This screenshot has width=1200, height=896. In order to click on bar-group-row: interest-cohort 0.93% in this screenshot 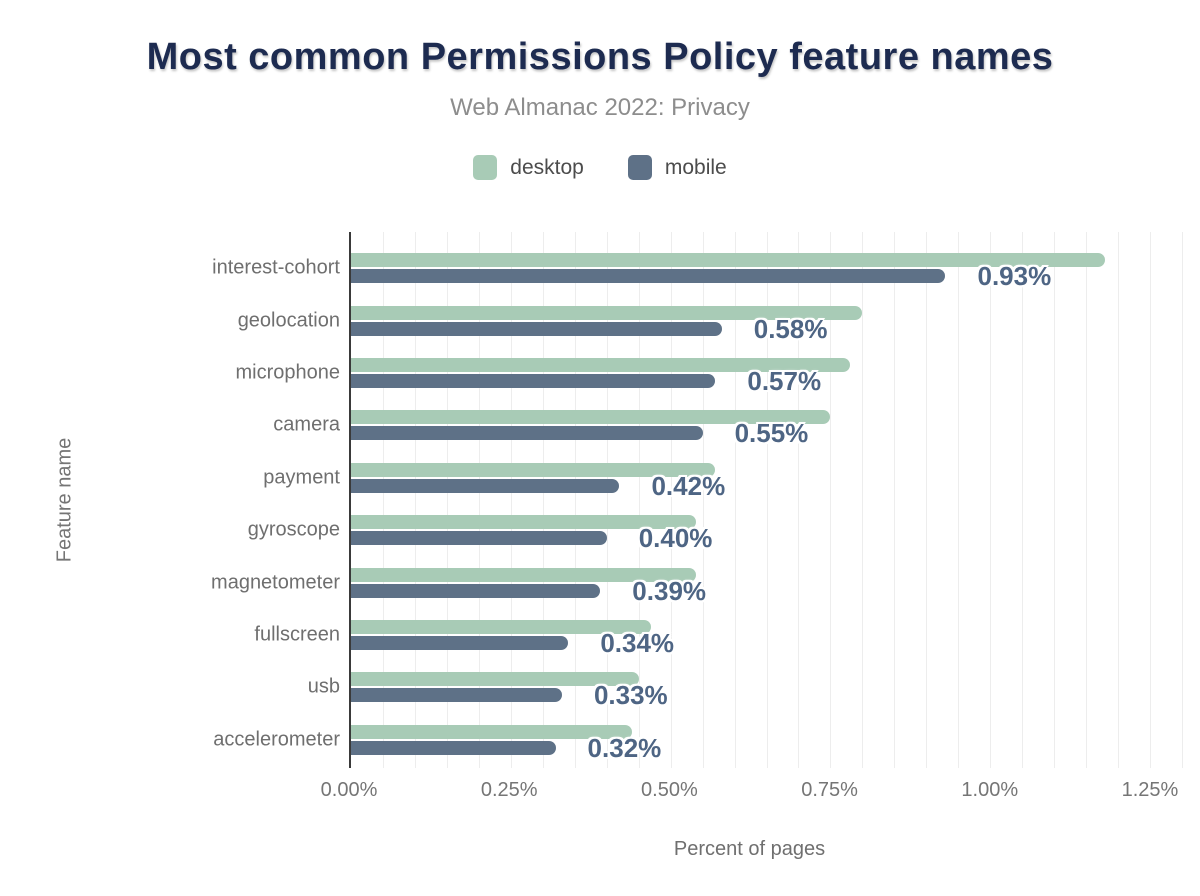, I will do `click(697, 268)`.